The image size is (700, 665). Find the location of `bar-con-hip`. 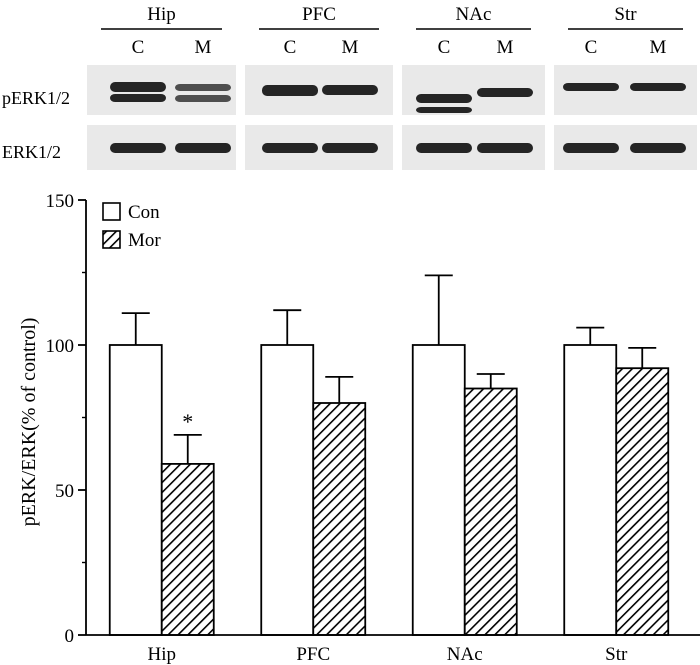

bar-con-hip is located at coordinates (135, 490).